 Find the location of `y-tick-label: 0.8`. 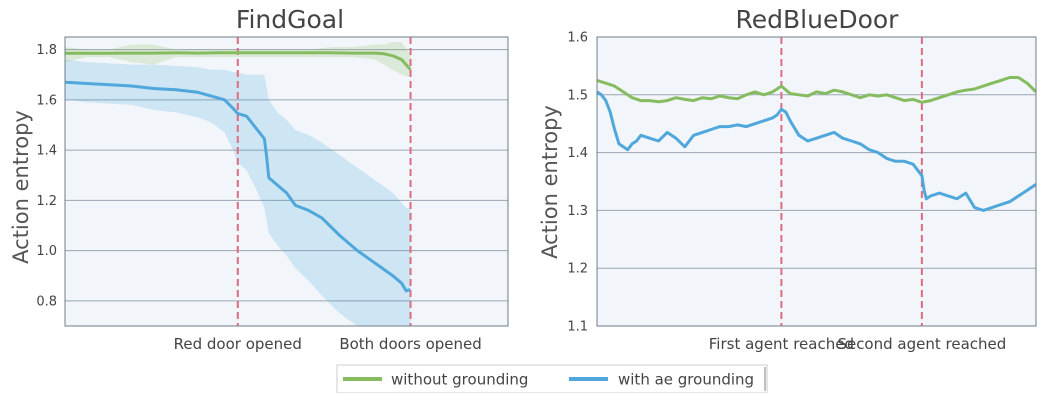

y-tick-label: 0.8 is located at coordinates (46, 301).